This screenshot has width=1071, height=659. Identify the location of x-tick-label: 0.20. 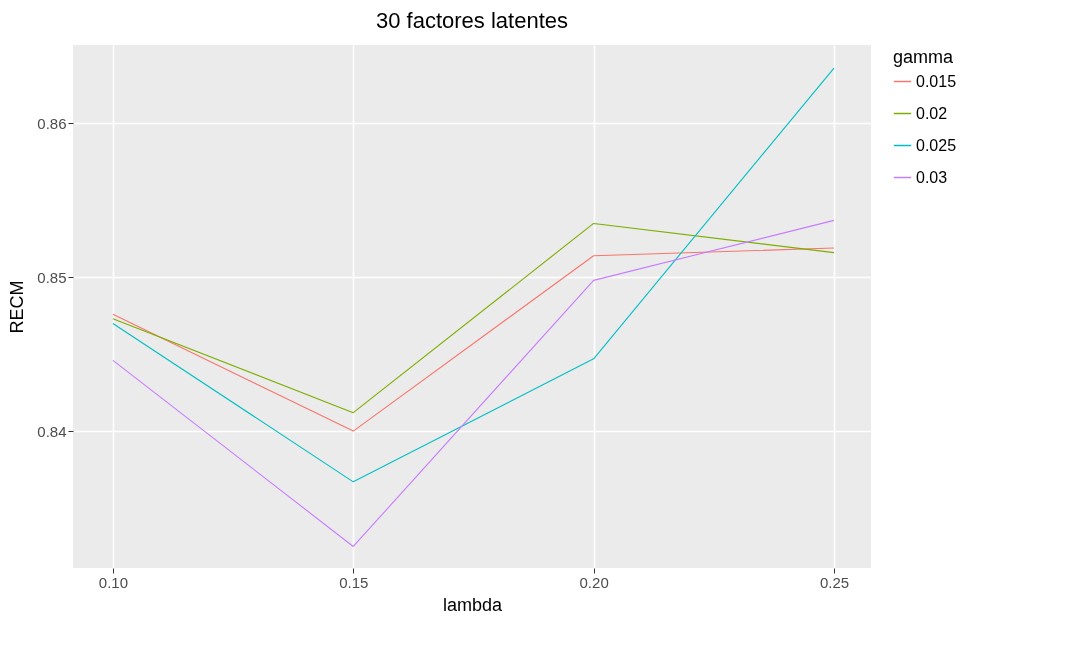
(594, 582).